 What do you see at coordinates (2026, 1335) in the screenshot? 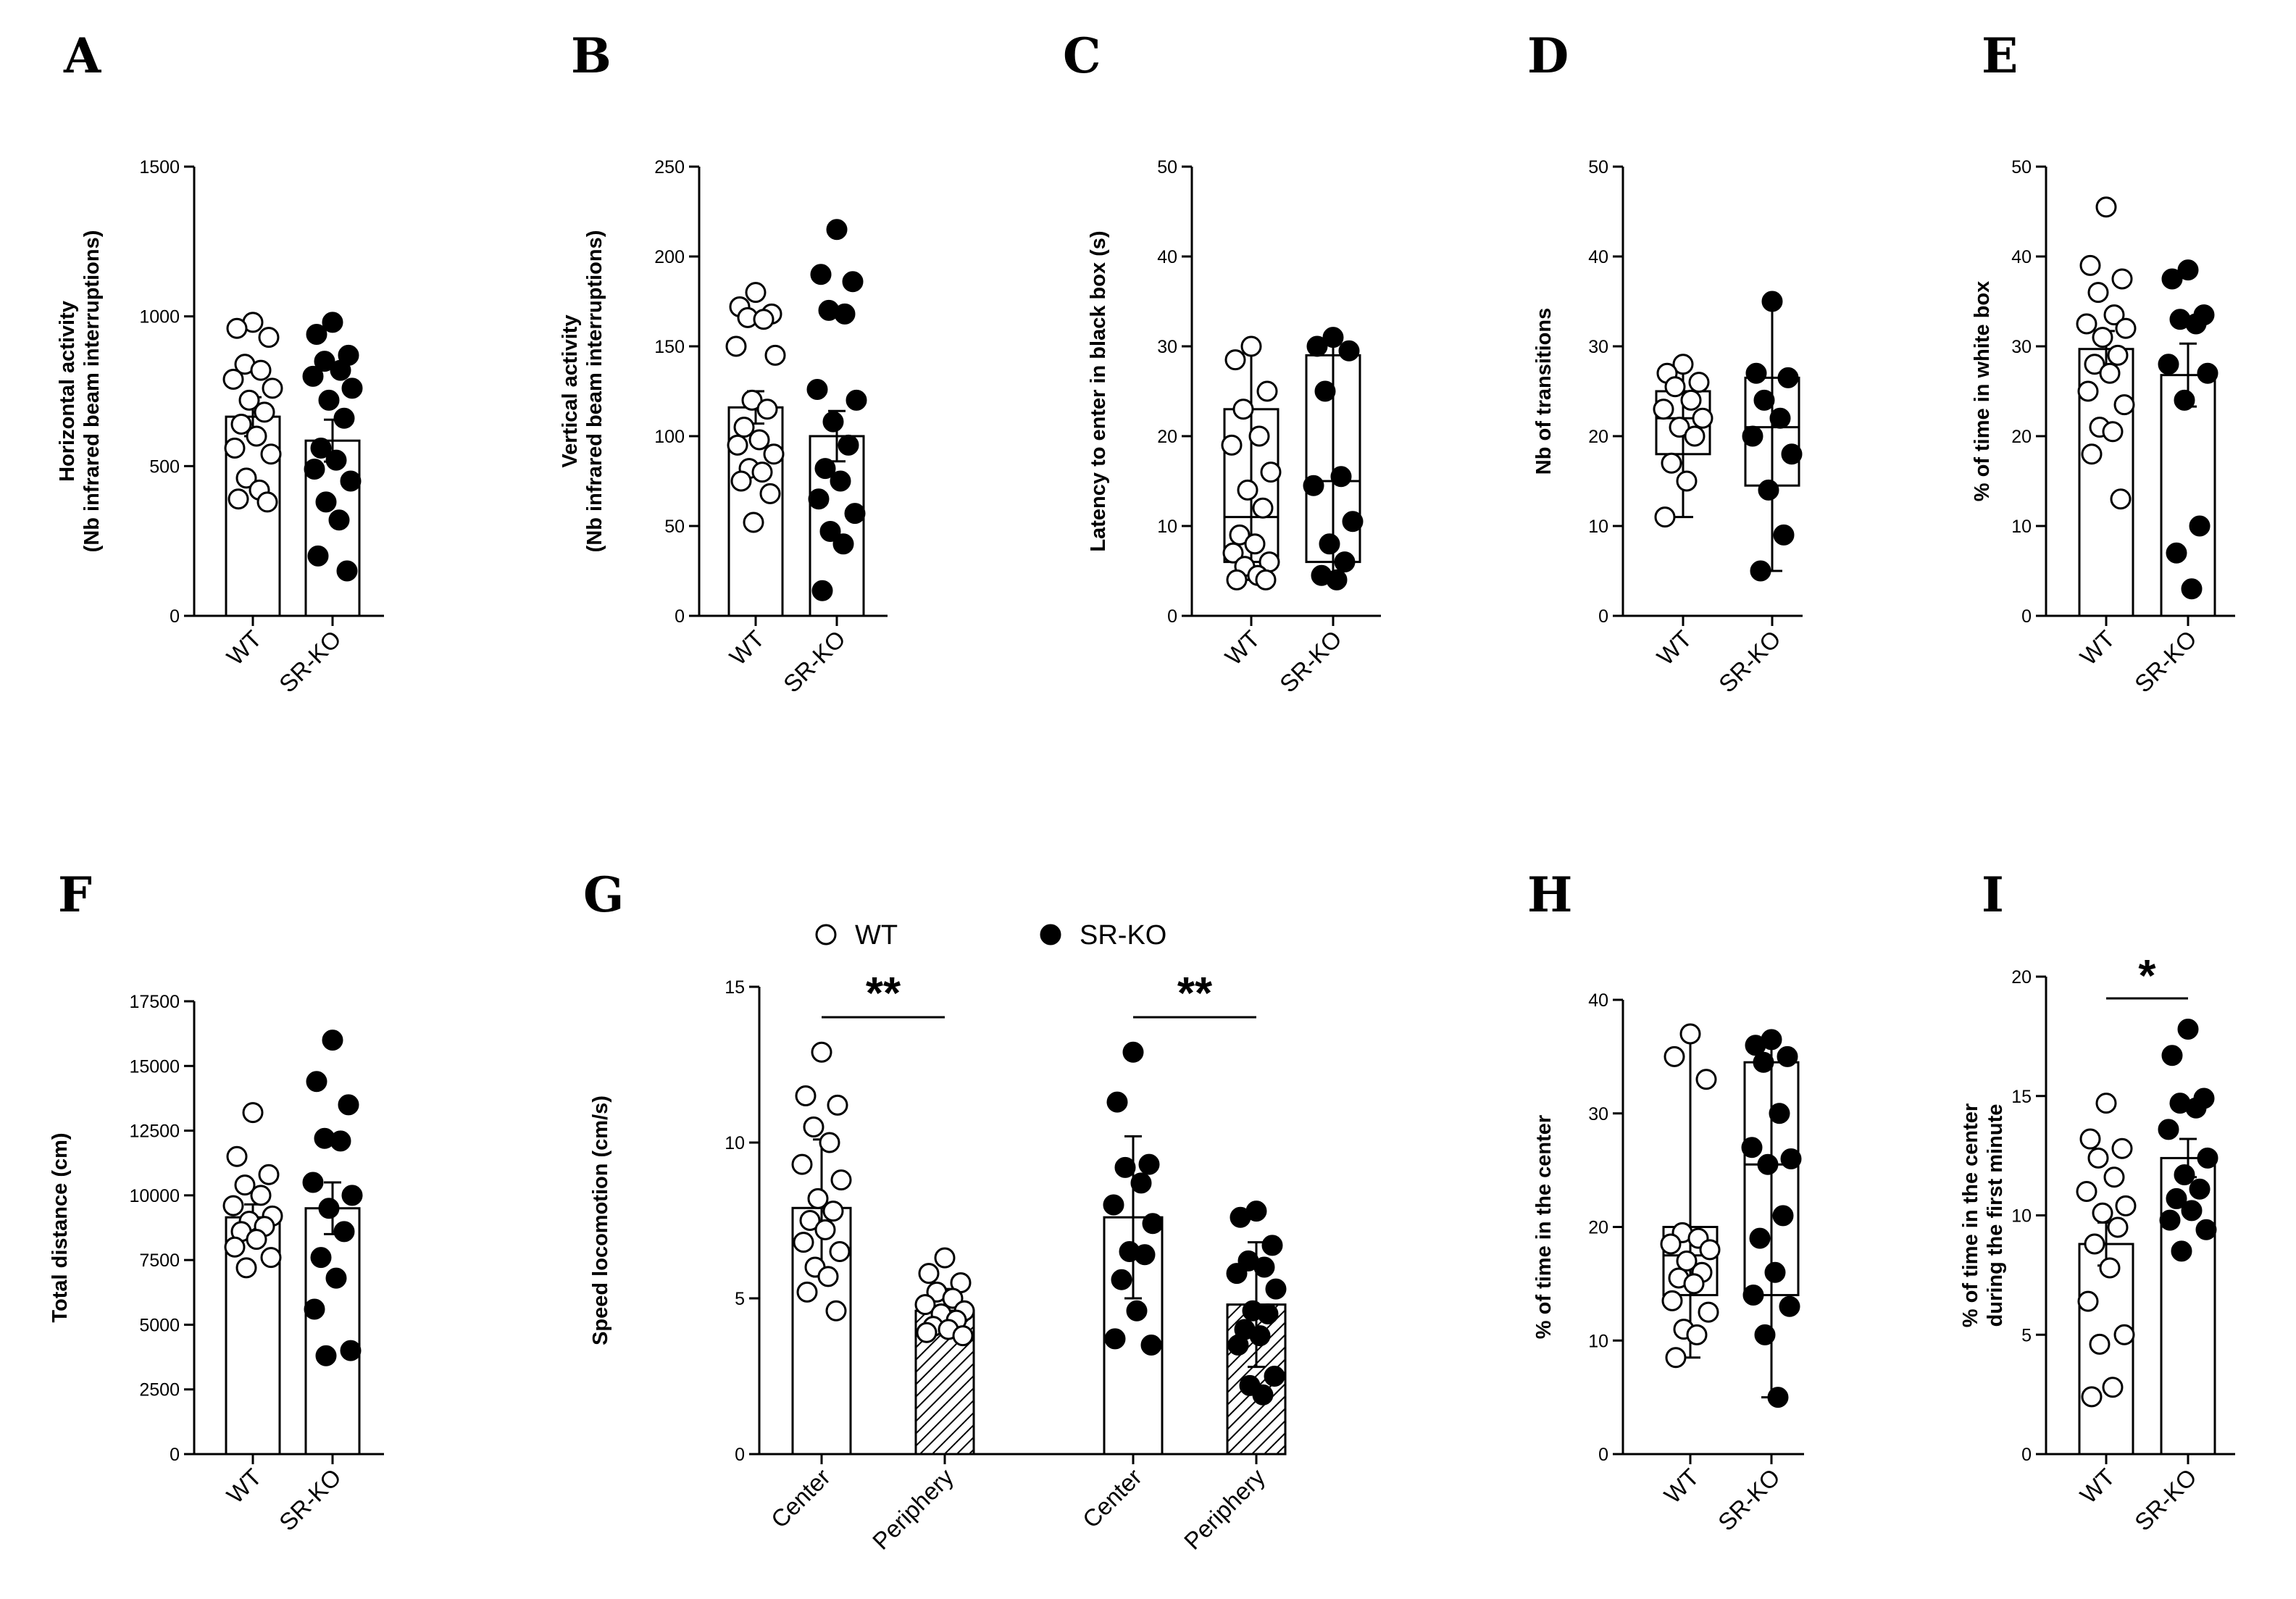
I see `y-tick-label: 5` at bounding box center [2026, 1335].